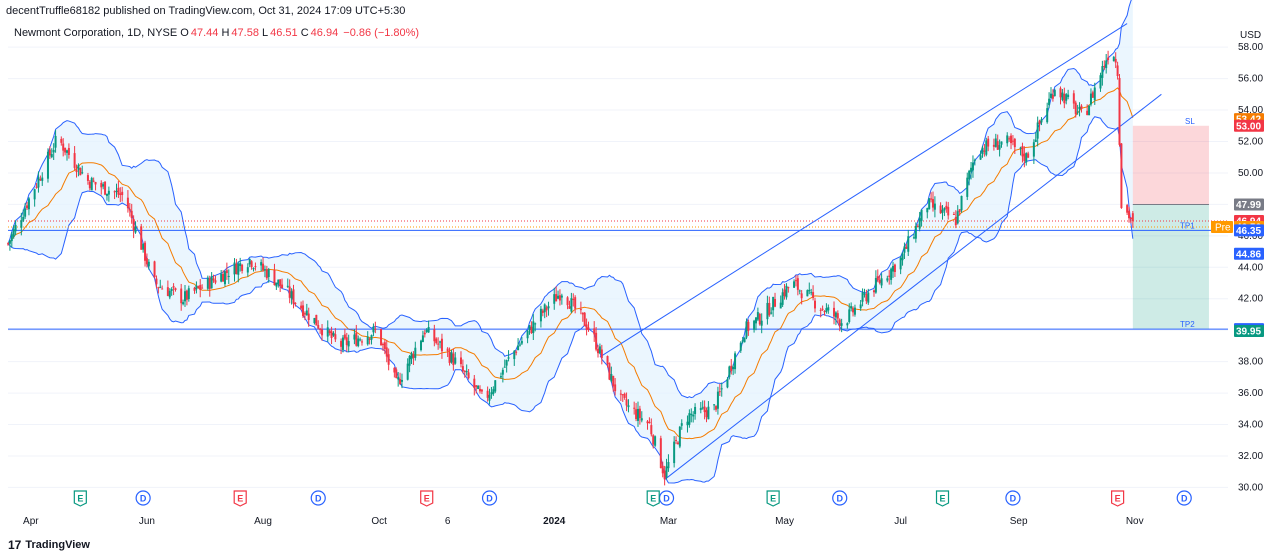  I want to click on price-tag-label: Pre, so click(1223, 228).